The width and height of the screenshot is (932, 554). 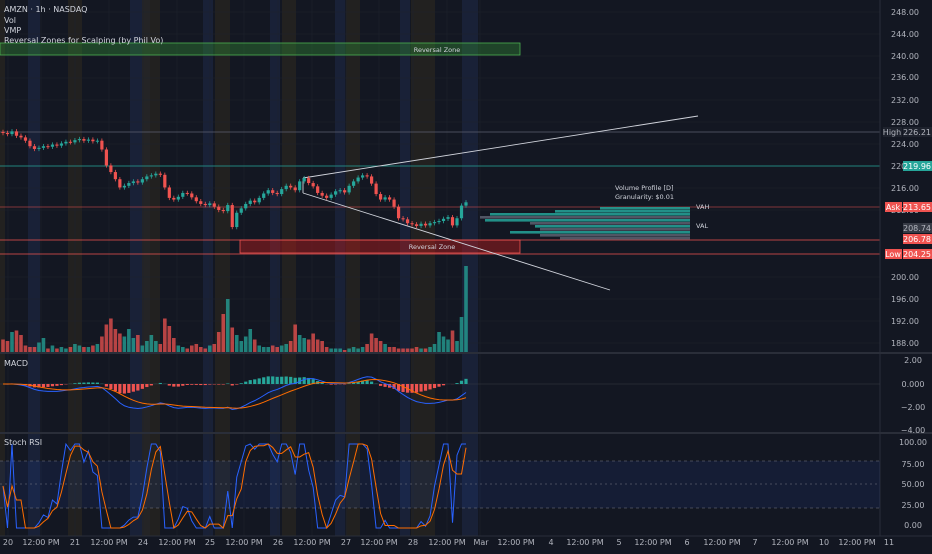 I want to click on marker-support-value: 206.78, so click(x=917, y=239).